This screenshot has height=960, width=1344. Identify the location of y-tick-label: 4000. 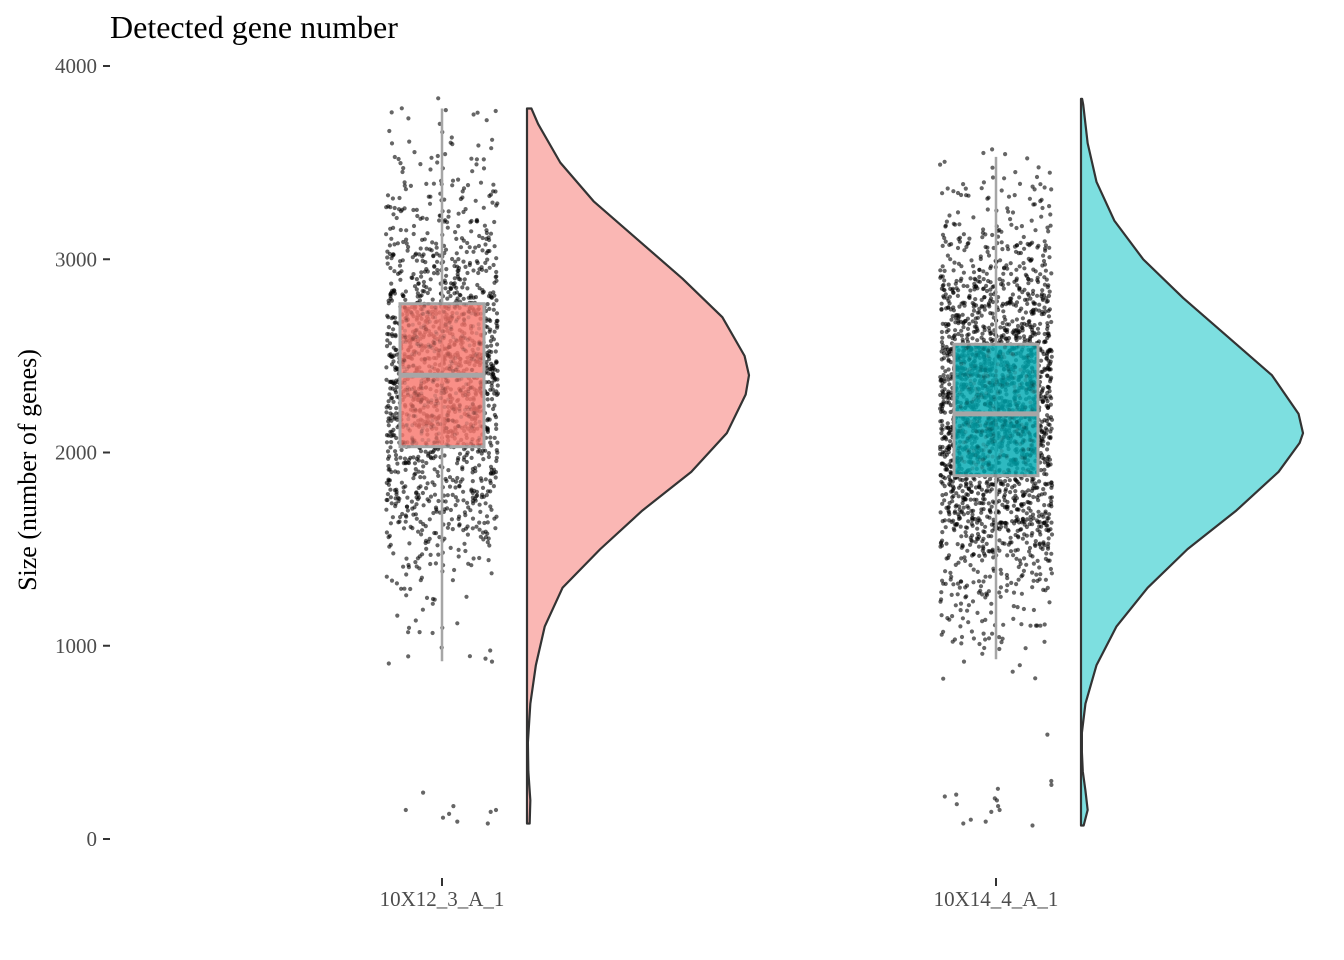
(76, 66).